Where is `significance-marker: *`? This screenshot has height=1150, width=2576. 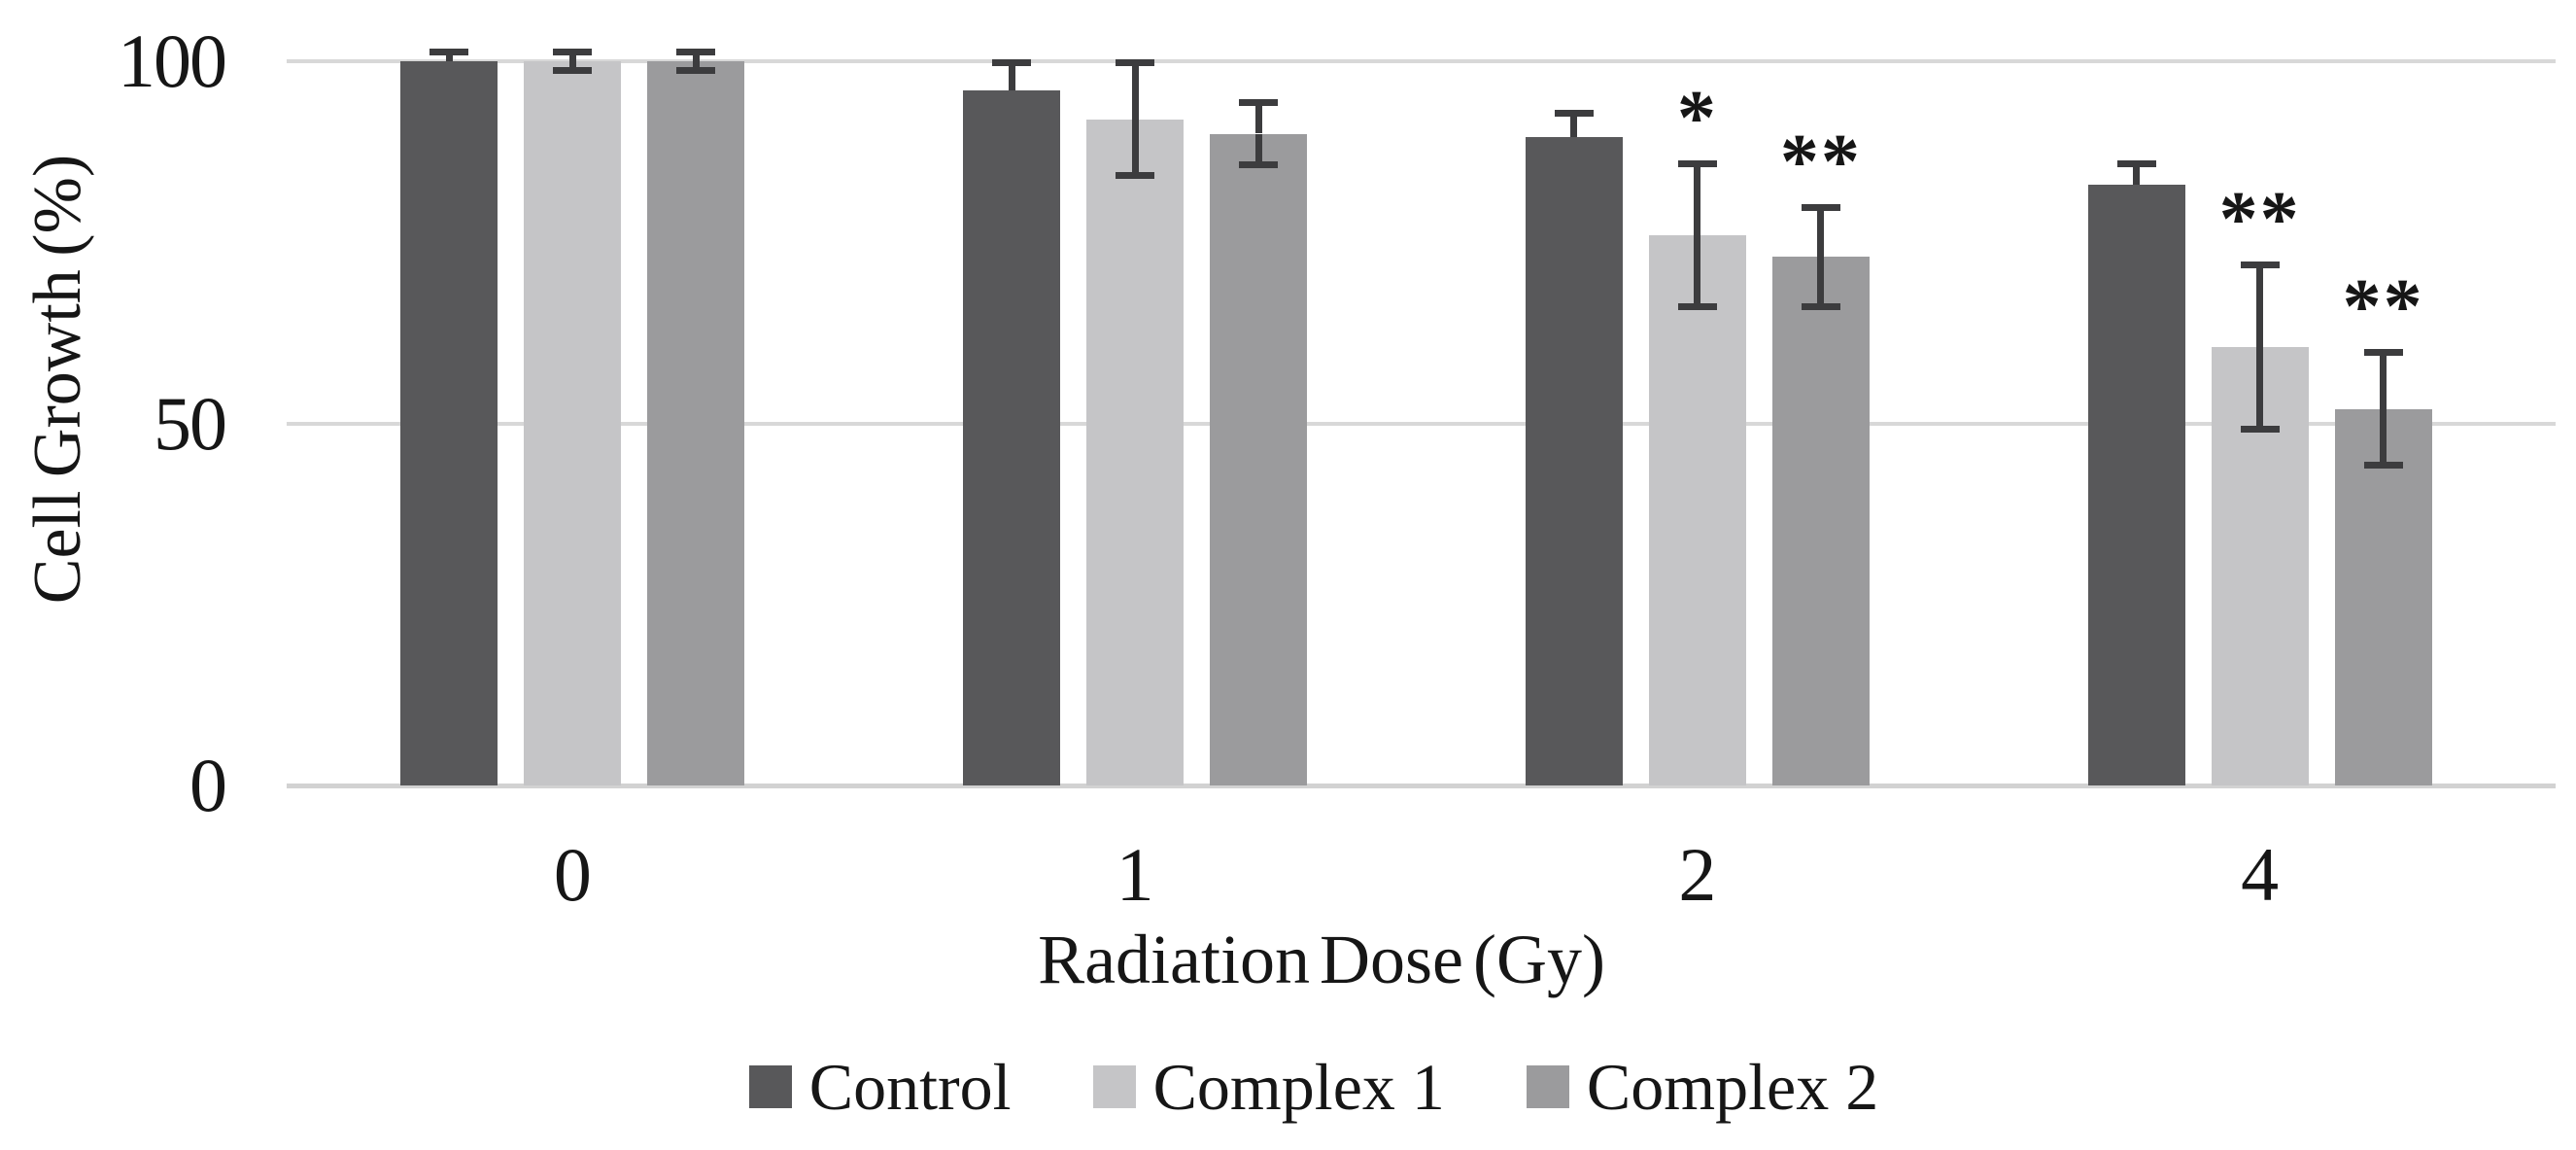
significance-marker: * is located at coordinates (1697, 119).